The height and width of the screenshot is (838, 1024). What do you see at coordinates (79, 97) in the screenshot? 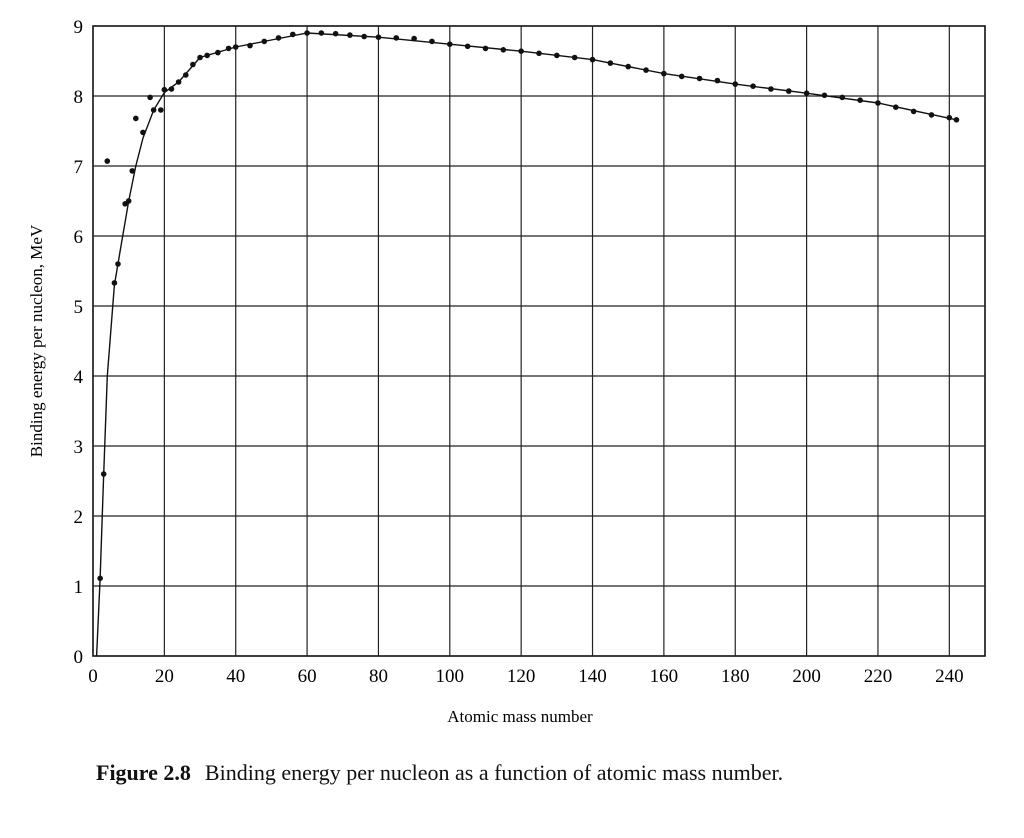
I see `y-tick-label: 8` at bounding box center [79, 97].